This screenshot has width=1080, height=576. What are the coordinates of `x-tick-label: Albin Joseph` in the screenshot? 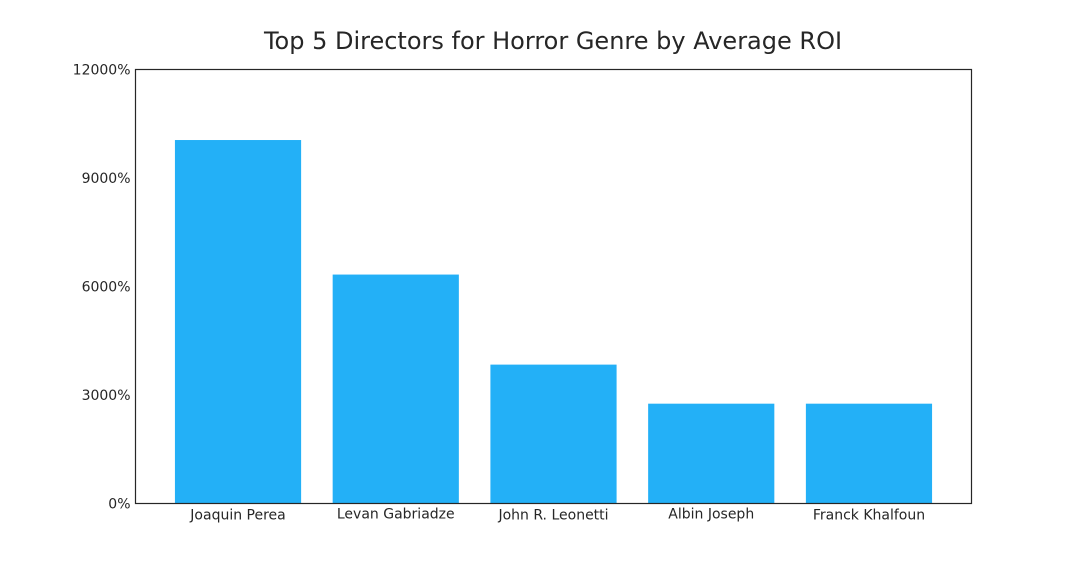 It's located at (711, 515).